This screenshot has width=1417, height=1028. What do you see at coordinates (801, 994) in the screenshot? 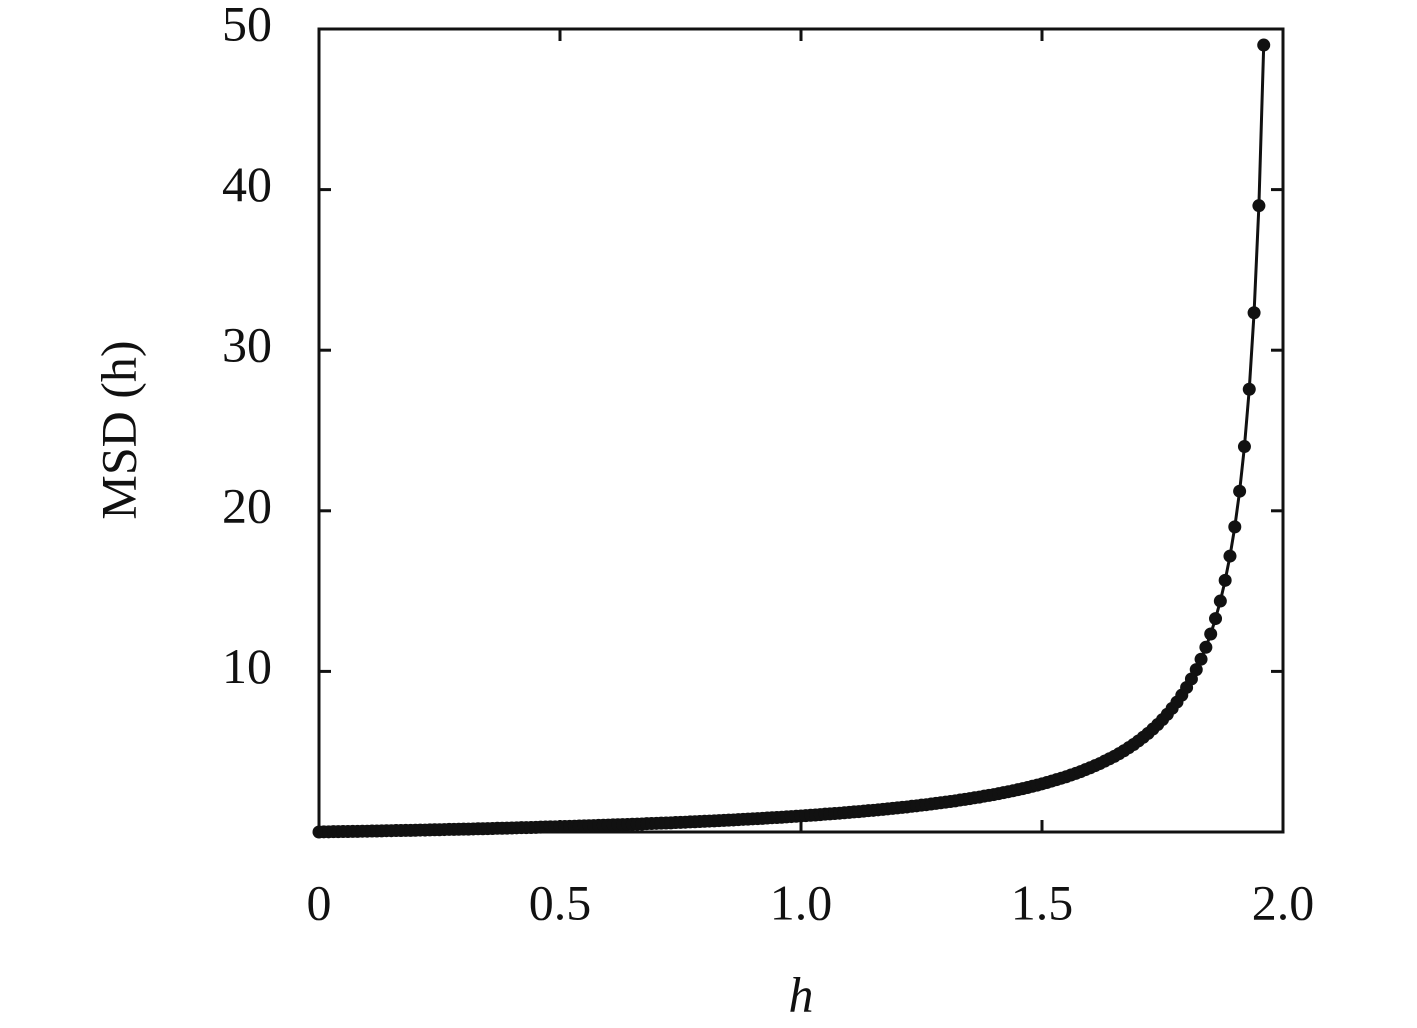
I see `x-axis-label: h` at bounding box center [801, 994].